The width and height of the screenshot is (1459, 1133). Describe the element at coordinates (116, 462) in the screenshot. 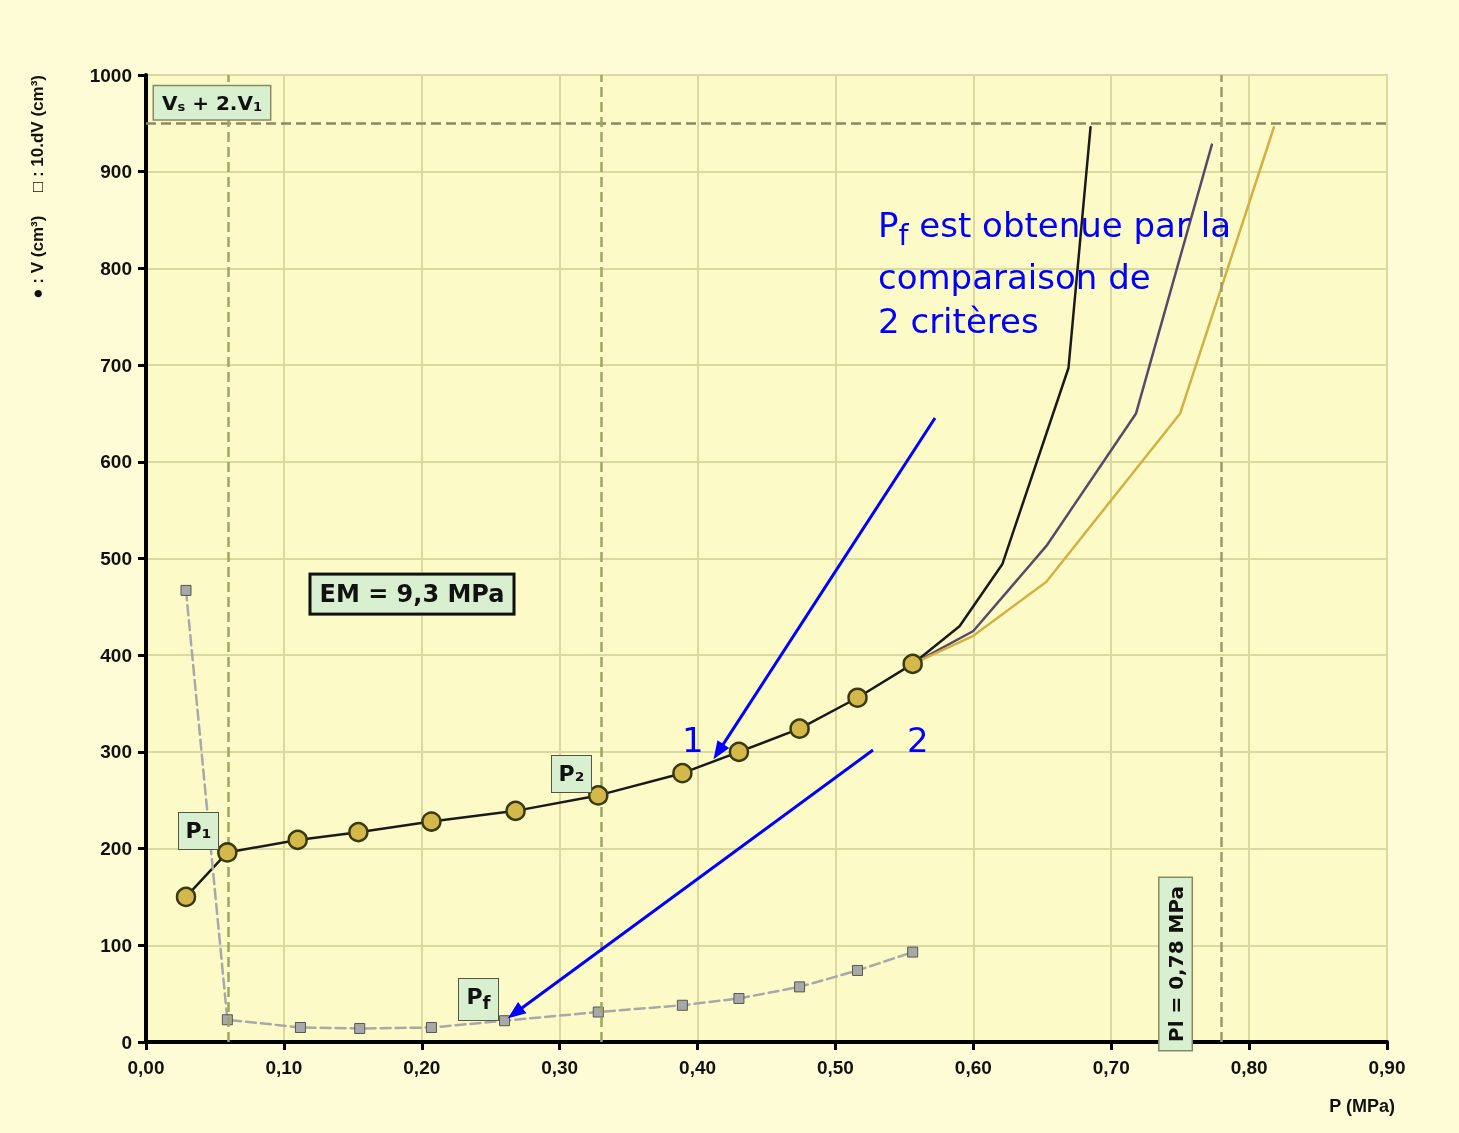

I see `y-tick-label: 600` at that location.